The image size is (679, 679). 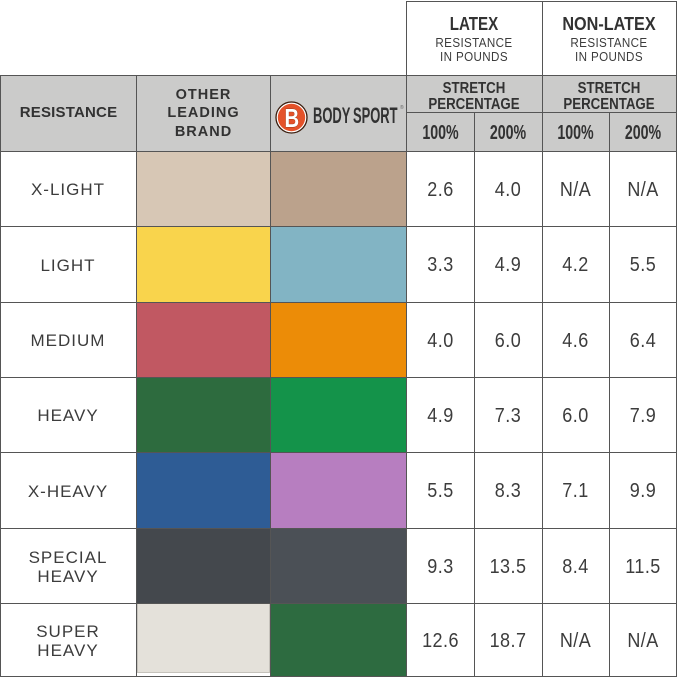 What do you see at coordinates (291, 118) in the screenshot?
I see `svg-text: B` at bounding box center [291, 118].